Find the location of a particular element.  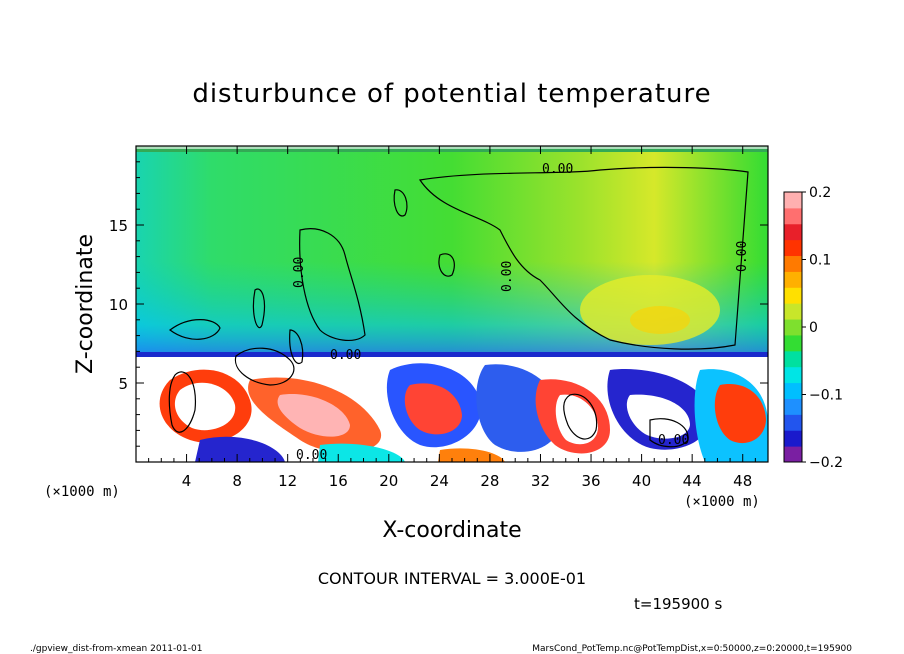

x-tick-label: 36 is located at coordinates (590, 481).